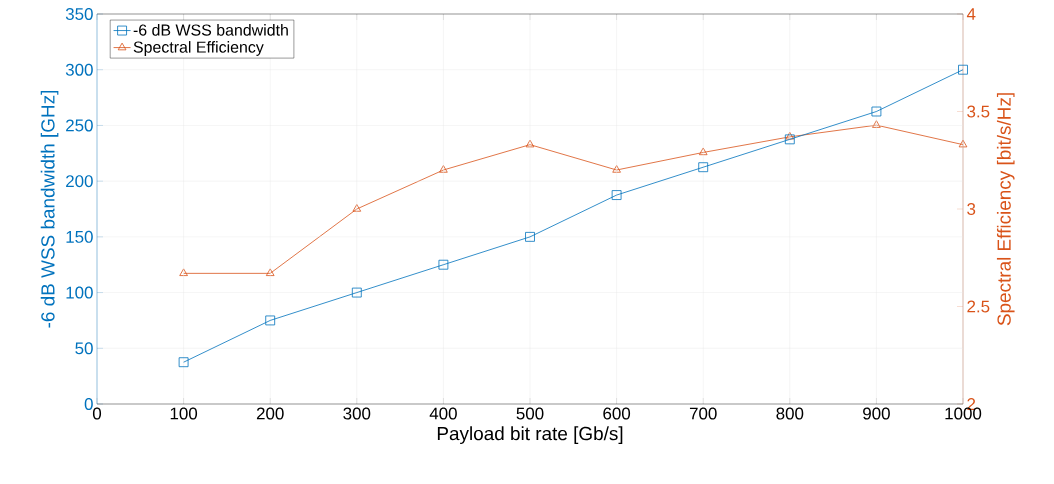 Image resolution: width=1054 pixels, height=484 pixels. Describe the element at coordinates (79, 292) in the screenshot. I see `y-tick-label: 100` at that location.